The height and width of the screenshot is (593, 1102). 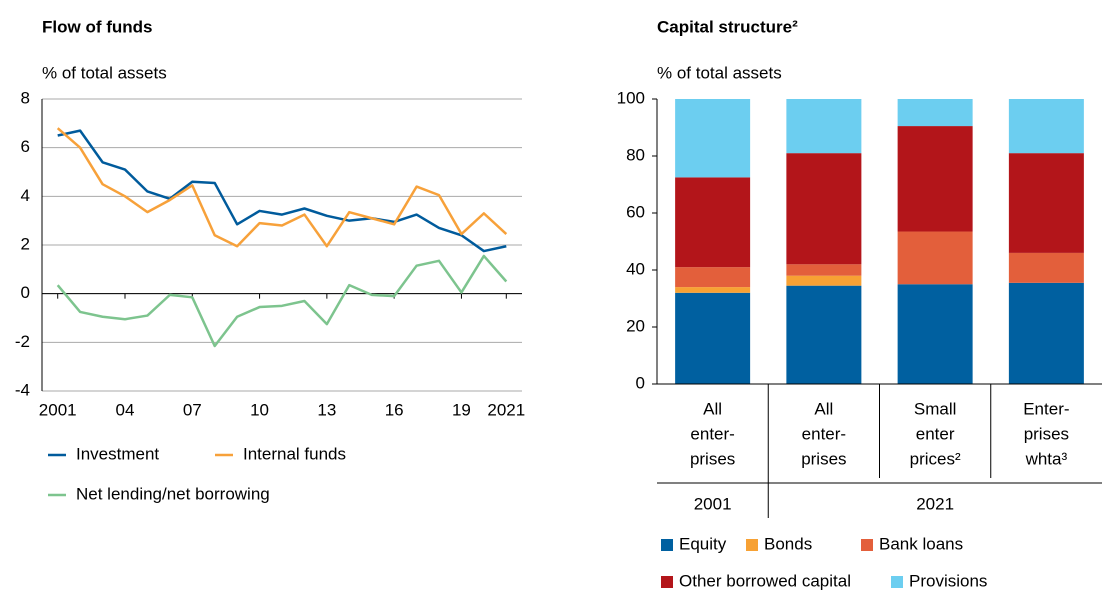 What do you see at coordinates (935, 503) in the screenshot?
I see `group-label: 2021` at bounding box center [935, 503].